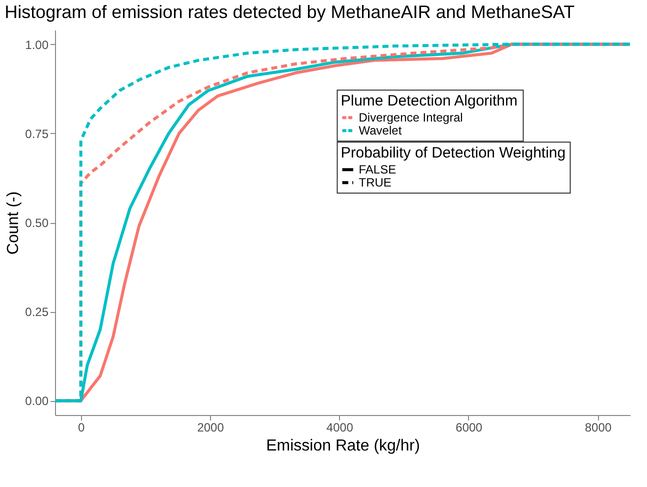  I want to click on y-tick-label: 0.50, so click(37, 223).